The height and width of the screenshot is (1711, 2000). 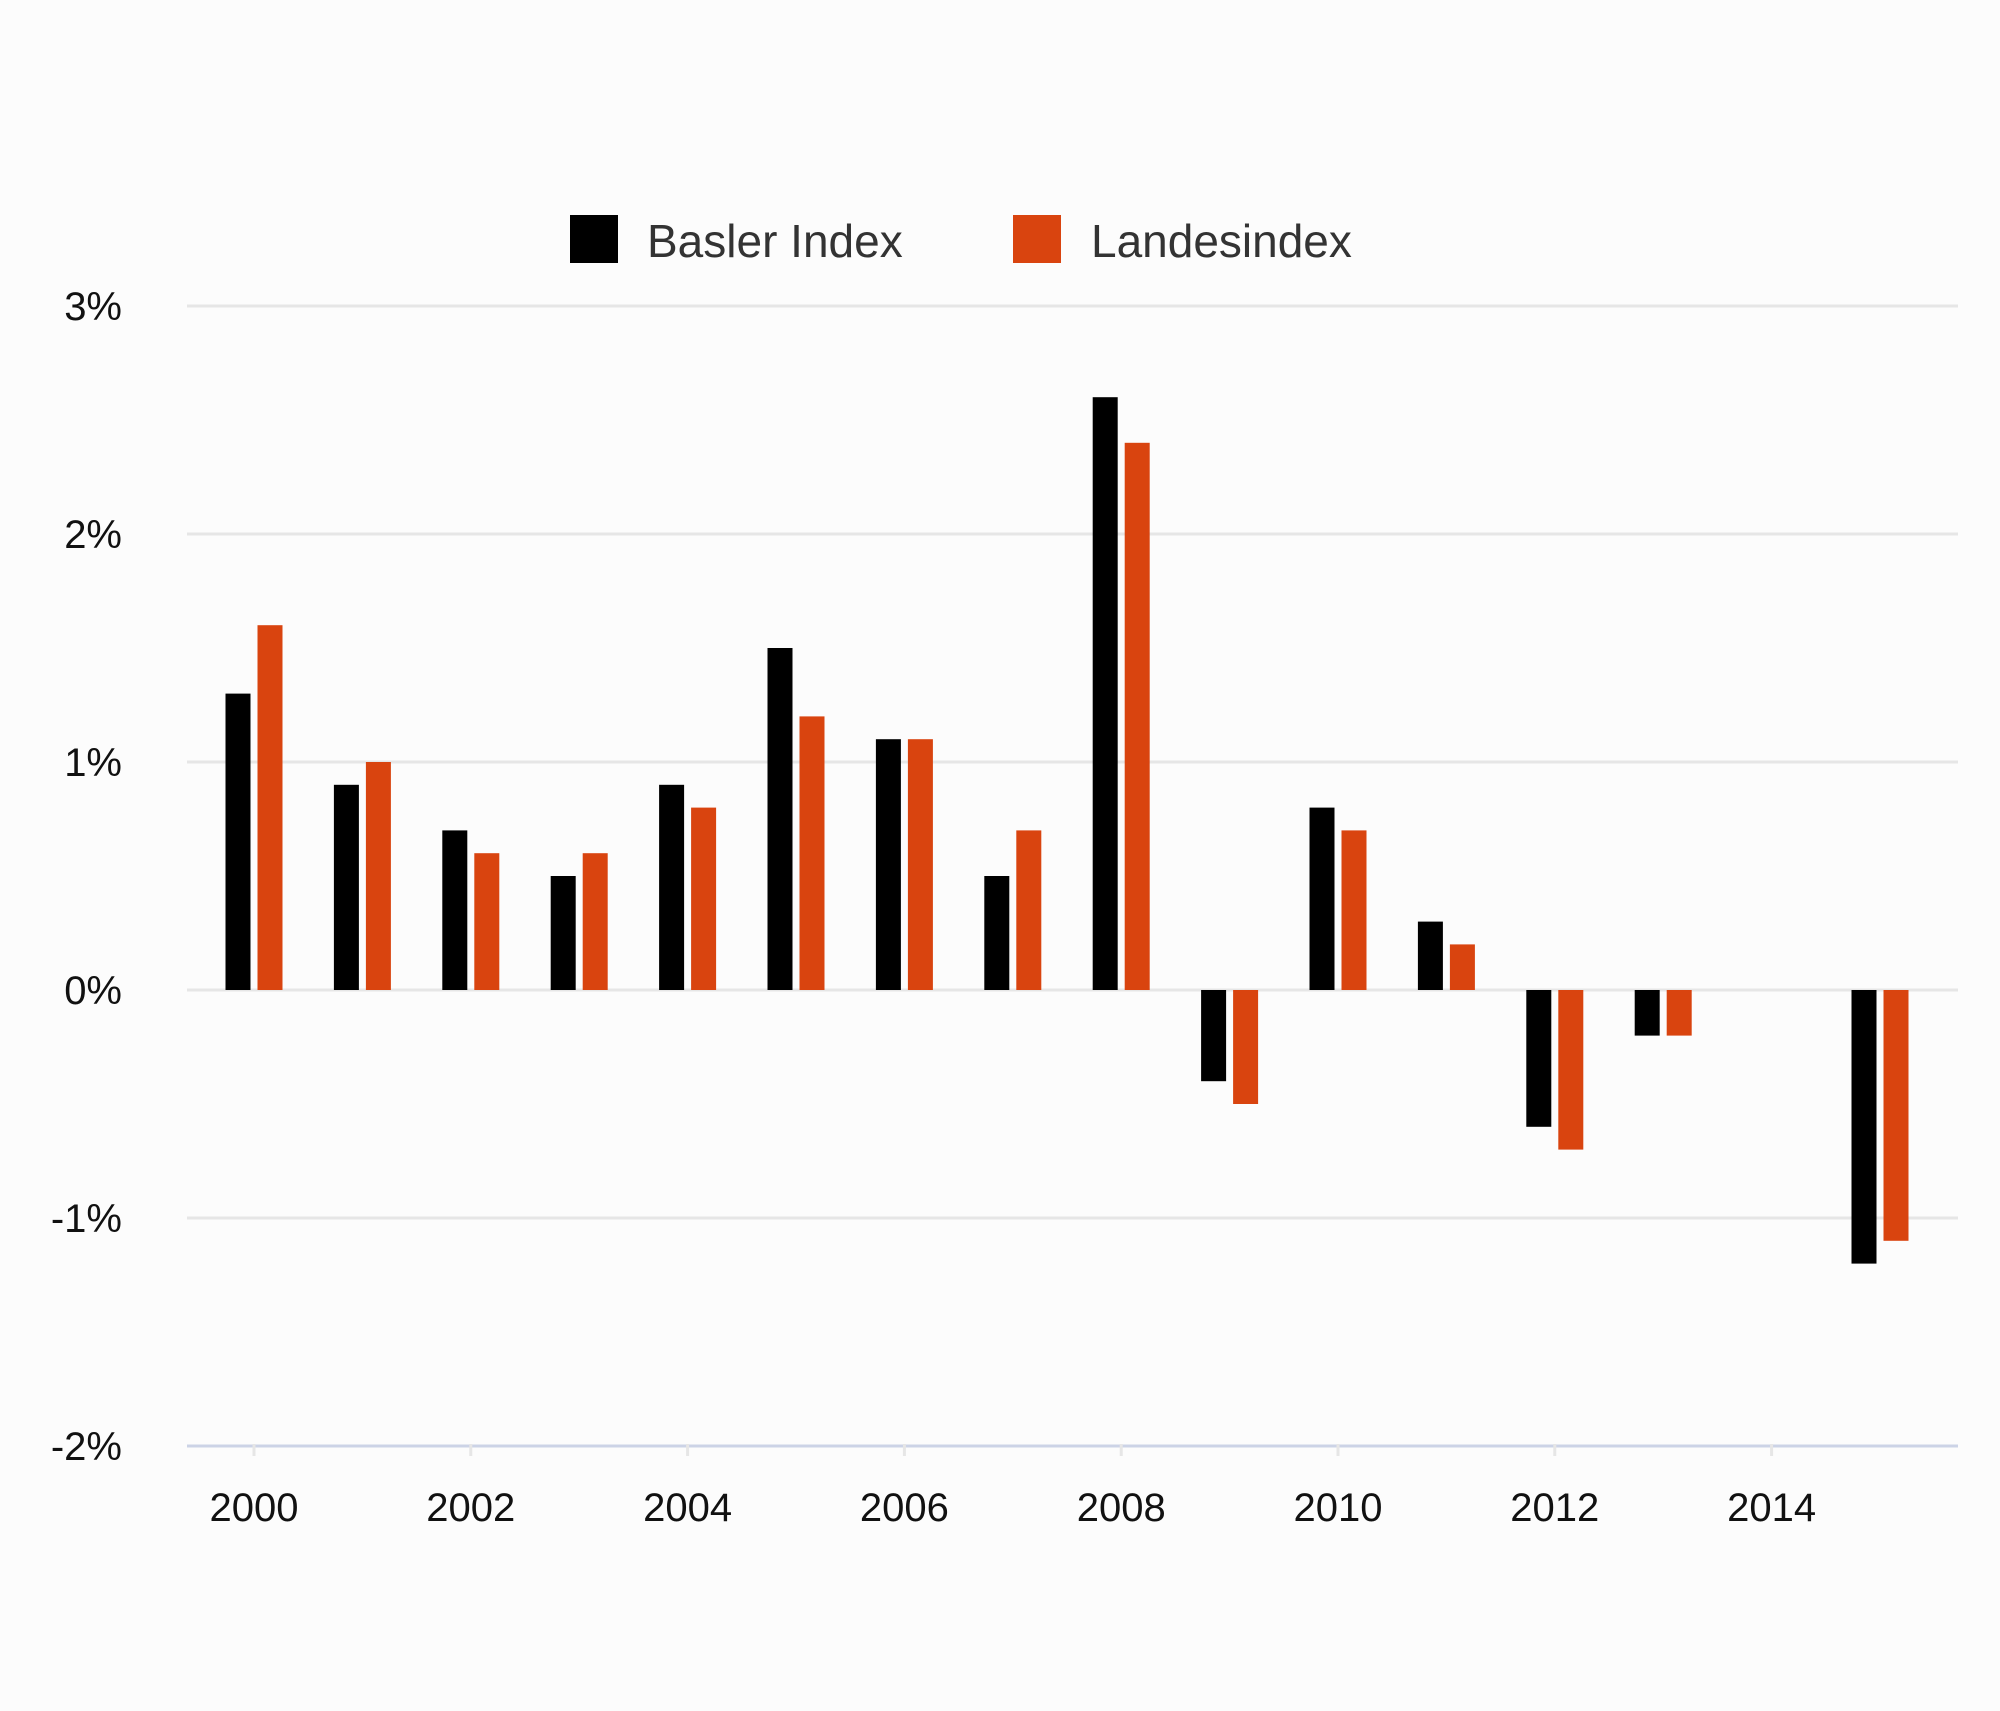 What do you see at coordinates (1214, 1036) in the screenshot?
I see `bar-basler-index-2009` at bounding box center [1214, 1036].